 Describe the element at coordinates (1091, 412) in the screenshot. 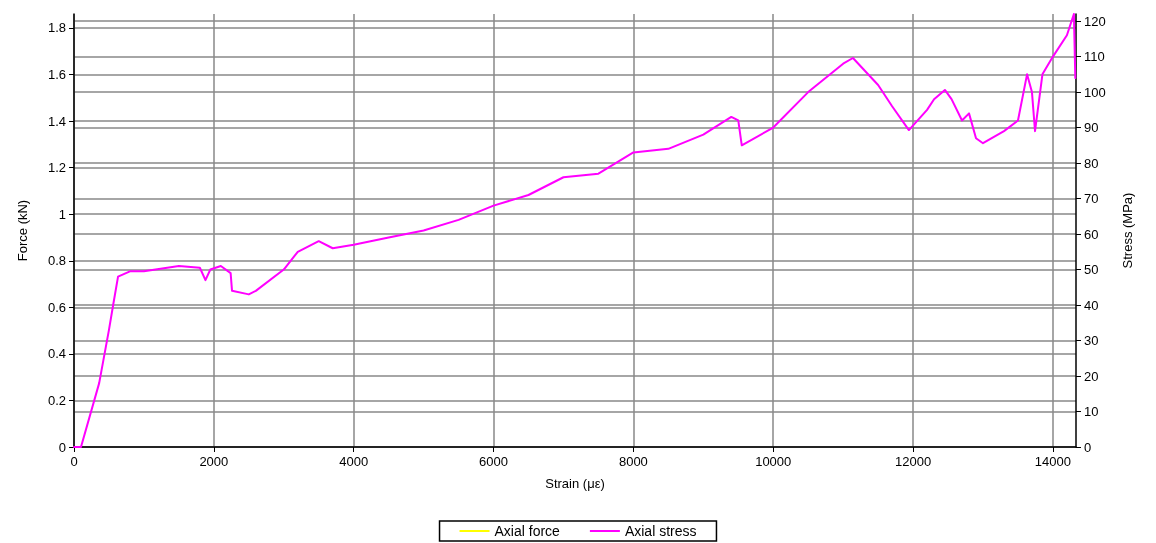

I see `y2-tick-label: 10` at that location.